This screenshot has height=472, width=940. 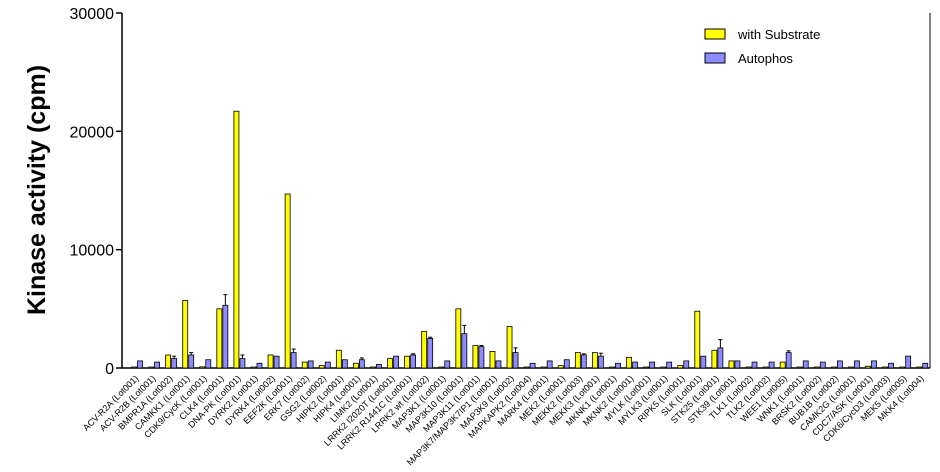 What do you see at coordinates (715, 58) in the screenshot?
I see `legend-swatch-autophos` at bounding box center [715, 58].